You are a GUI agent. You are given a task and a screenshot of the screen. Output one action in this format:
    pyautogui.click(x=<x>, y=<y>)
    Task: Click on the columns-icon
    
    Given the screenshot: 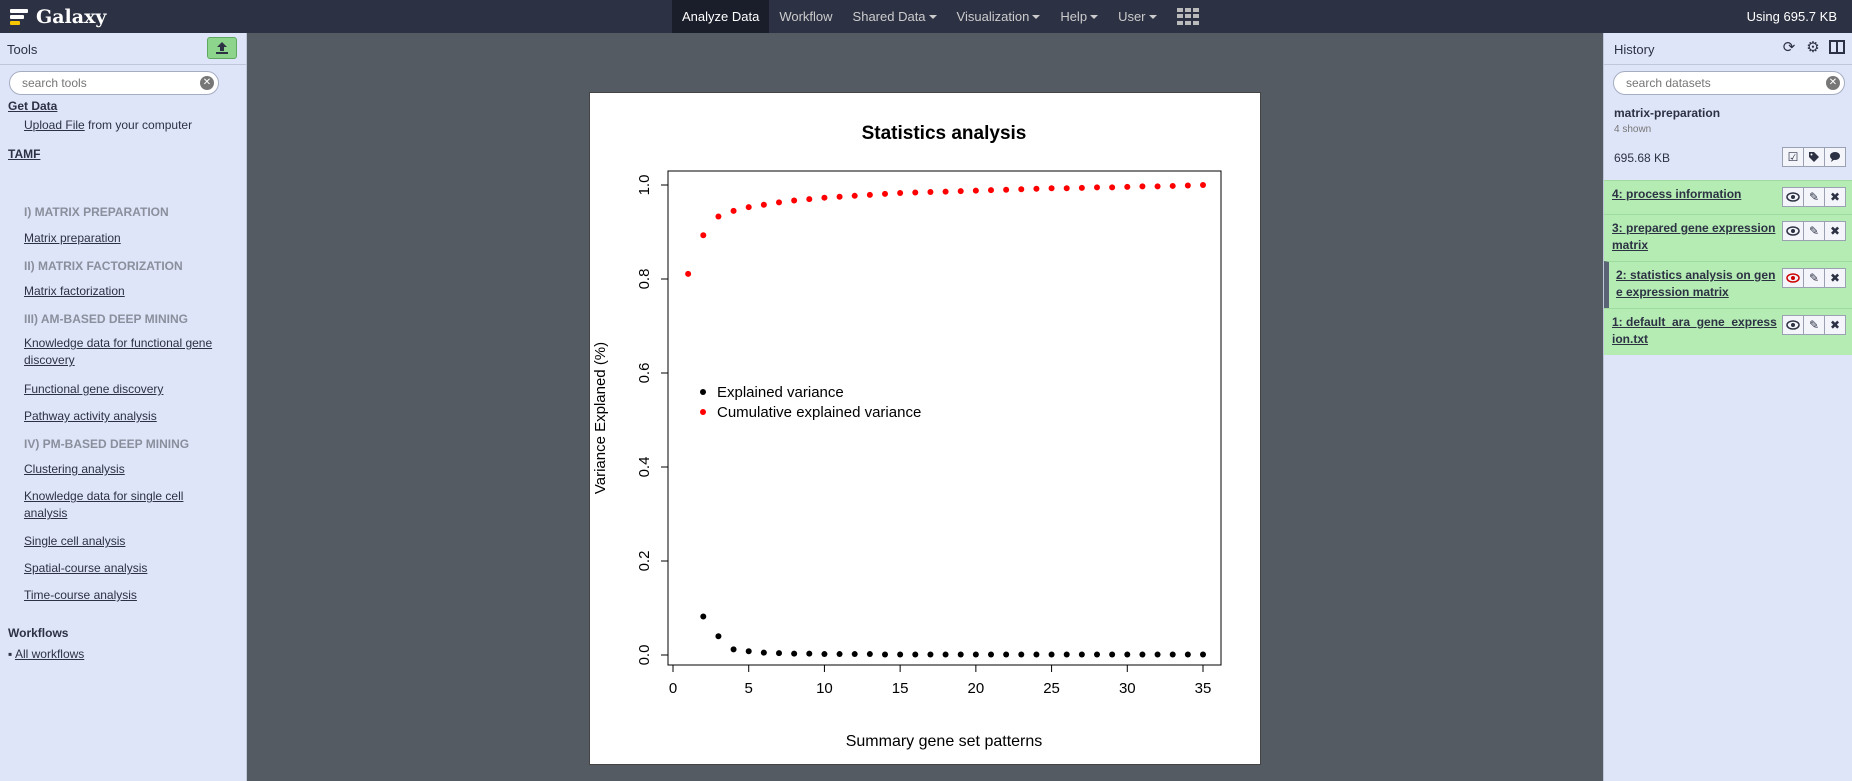 What is the action you would take?
    pyautogui.click(x=1837, y=47)
    